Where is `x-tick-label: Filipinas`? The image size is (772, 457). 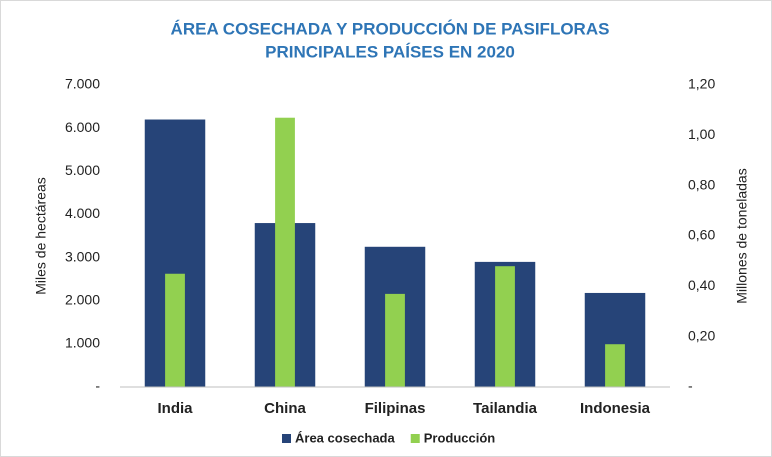 x-tick-label: Filipinas is located at coordinates (395, 408).